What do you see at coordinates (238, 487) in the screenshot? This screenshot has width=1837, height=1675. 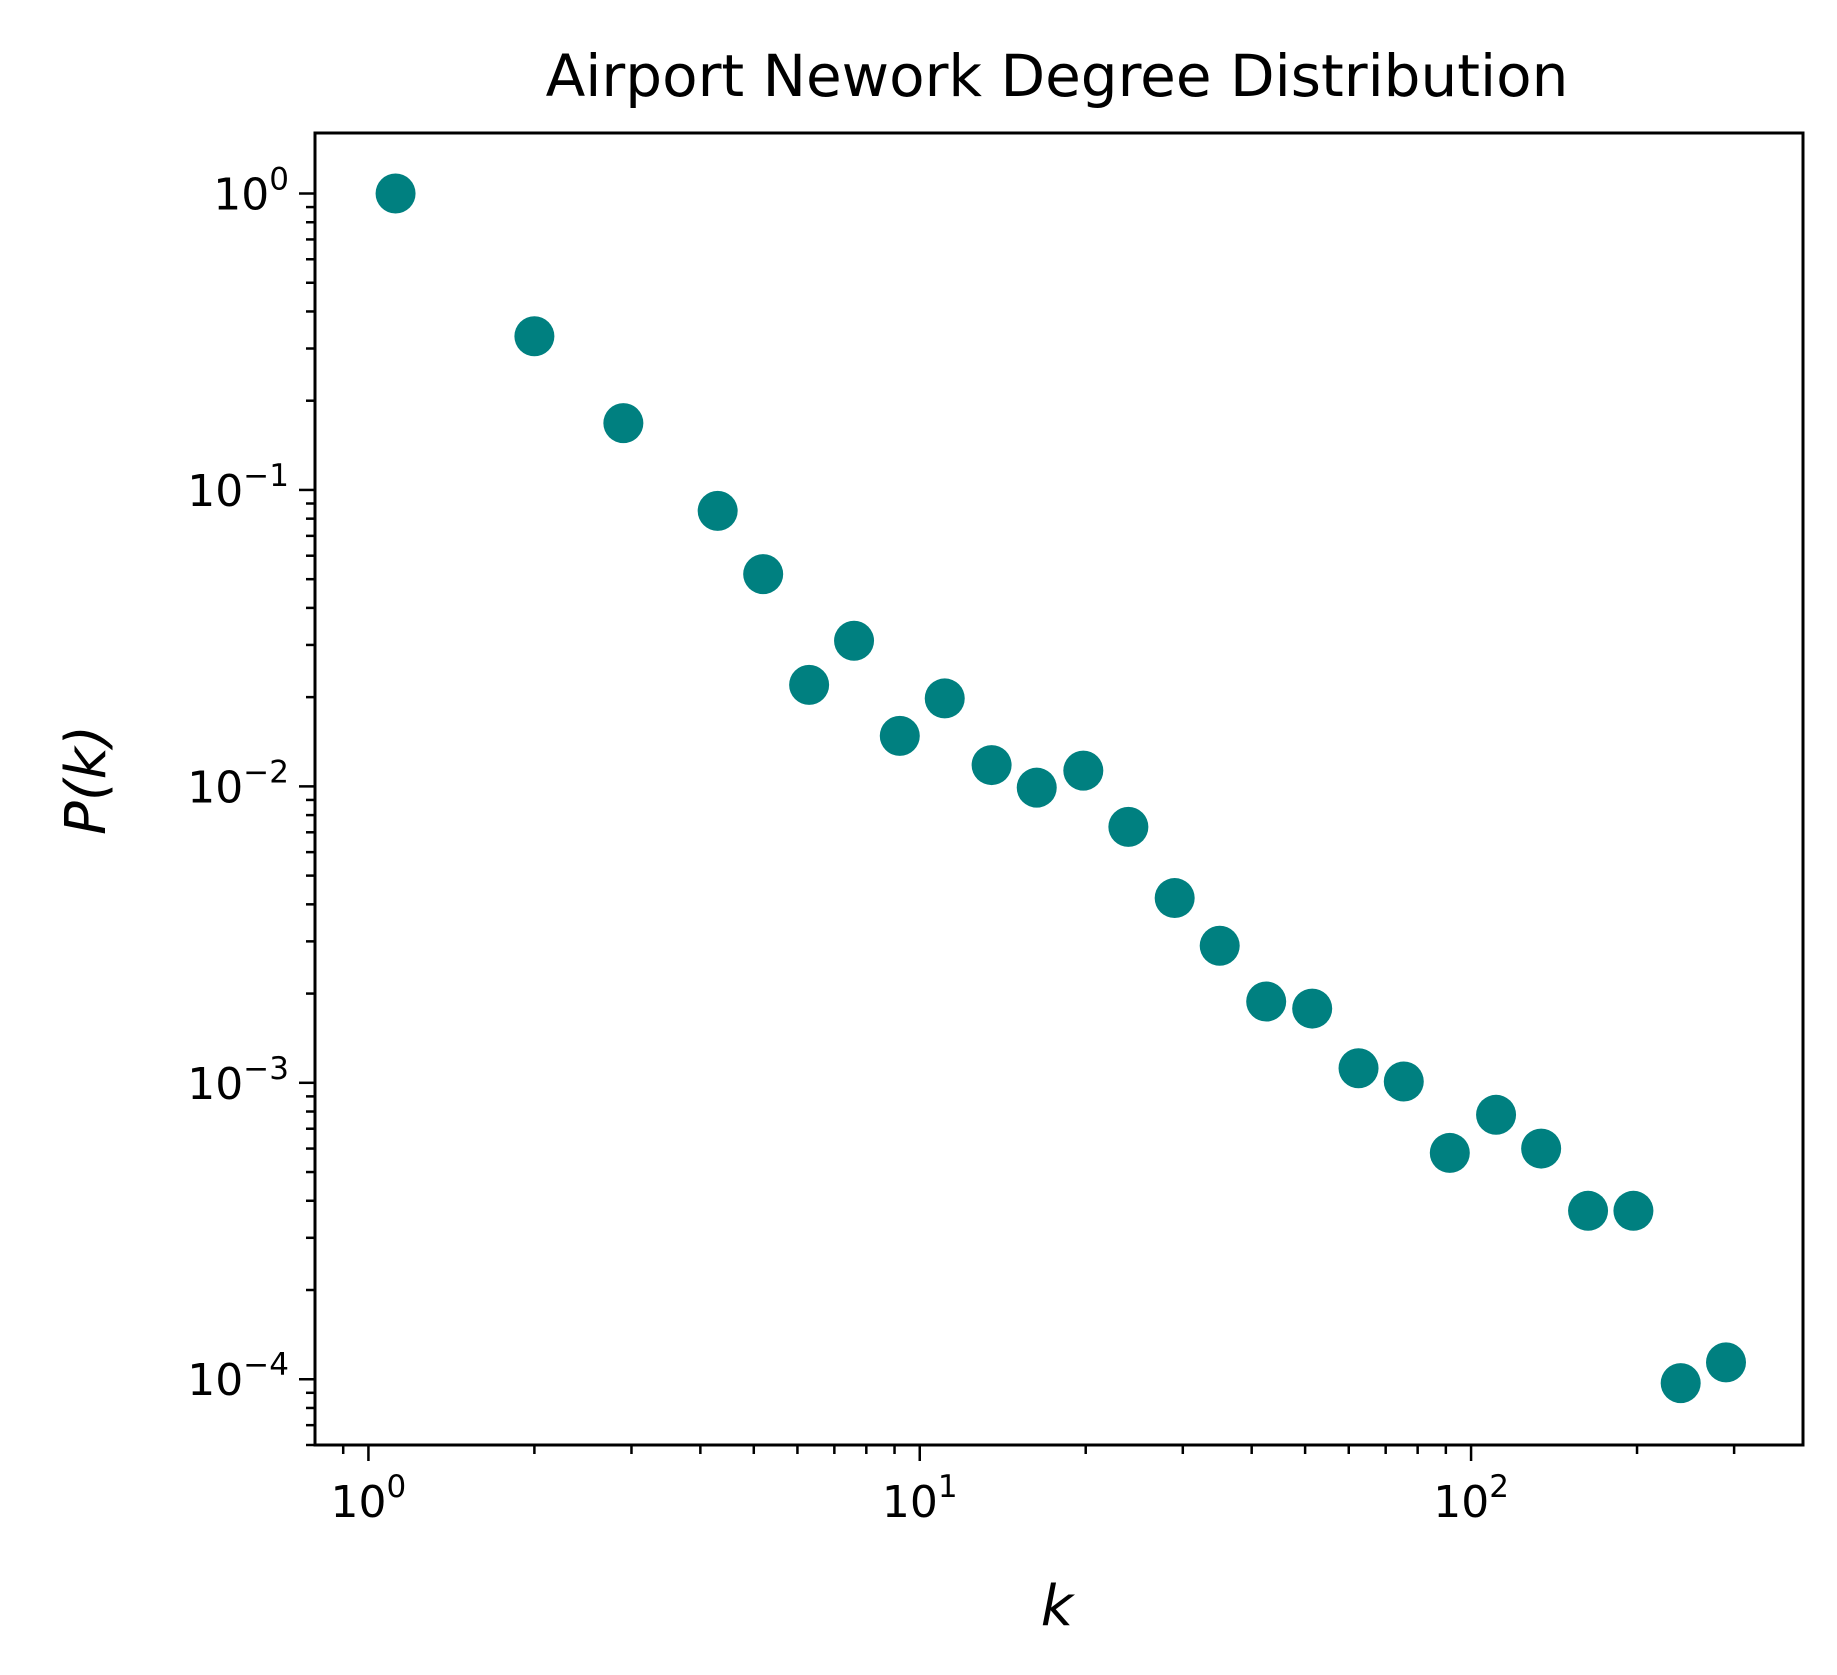 I see `y-tick-label: 10⁻¹` at bounding box center [238, 487].